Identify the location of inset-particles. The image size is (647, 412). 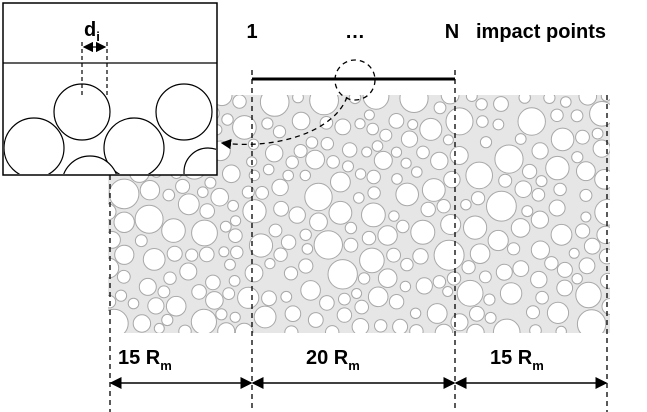
(110, 128).